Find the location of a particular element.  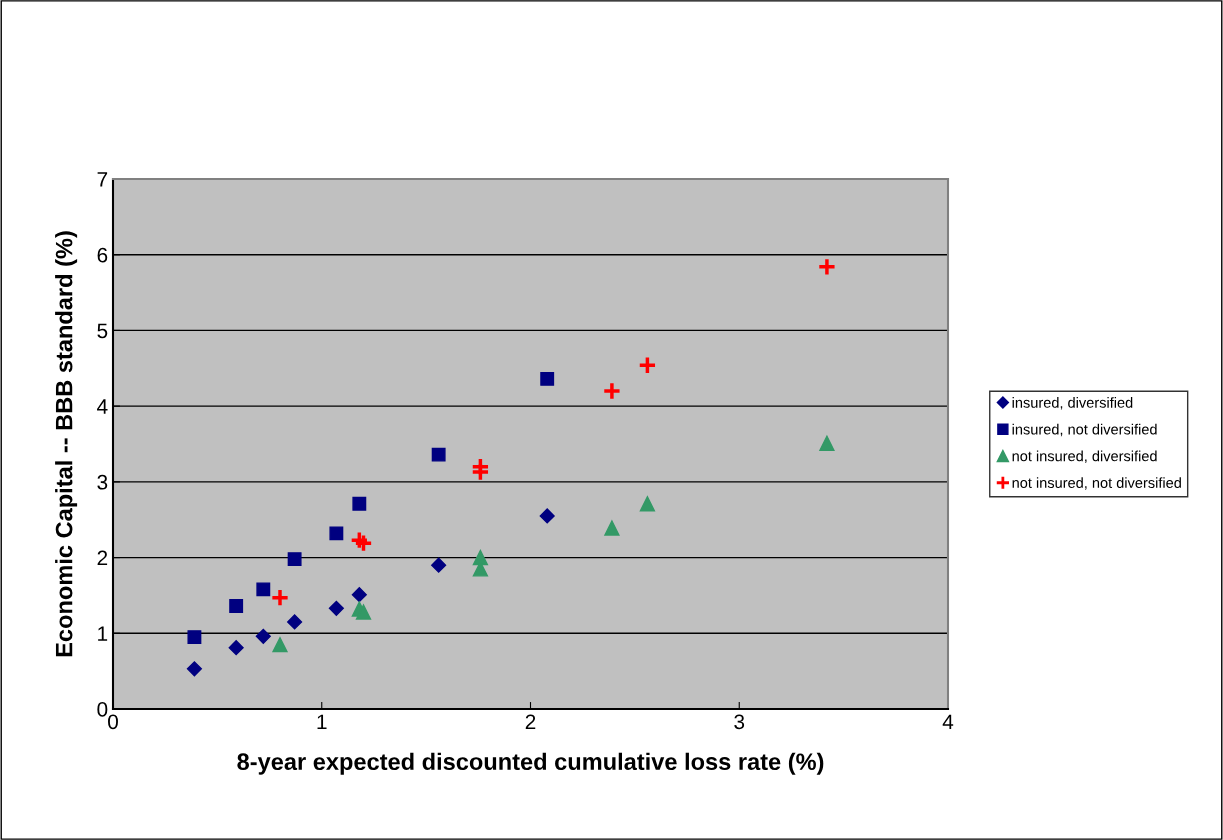

y-tick-label: 3 is located at coordinates (102, 482).